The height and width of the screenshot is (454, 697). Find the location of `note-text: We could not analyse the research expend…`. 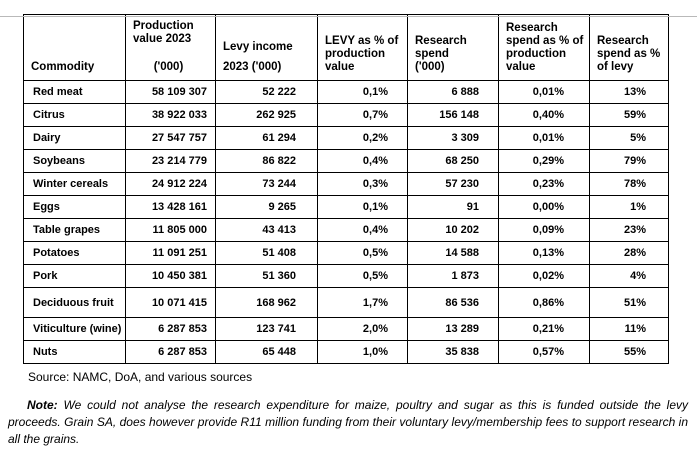

note-text: We could not analyse the research expend… is located at coordinates (348, 422).